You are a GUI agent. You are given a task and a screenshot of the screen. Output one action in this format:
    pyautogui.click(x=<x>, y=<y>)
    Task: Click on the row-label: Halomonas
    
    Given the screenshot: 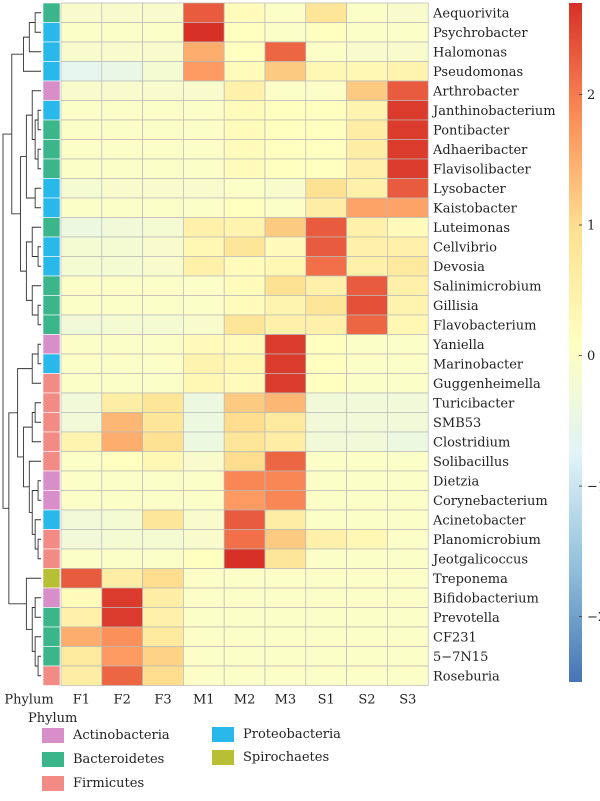 What is the action you would take?
    pyautogui.click(x=470, y=52)
    